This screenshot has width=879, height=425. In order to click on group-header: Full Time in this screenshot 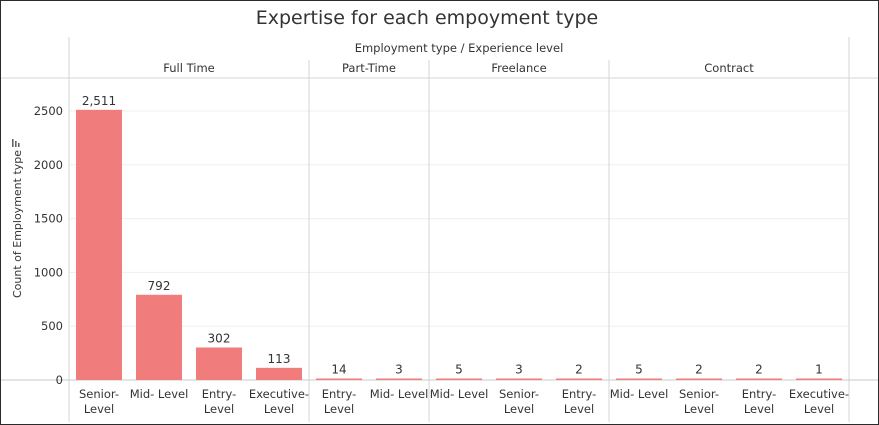, I will do `click(188, 68)`.